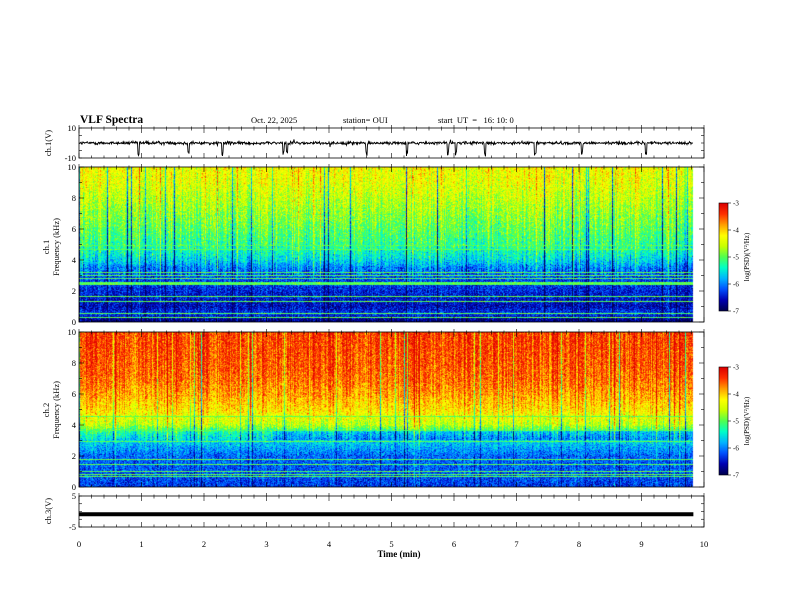 The height and width of the screenshot is (612, 792). Describe the element at coordinates (266, 544) in the screenshot. I see `time-tick-label: 3` at that location.